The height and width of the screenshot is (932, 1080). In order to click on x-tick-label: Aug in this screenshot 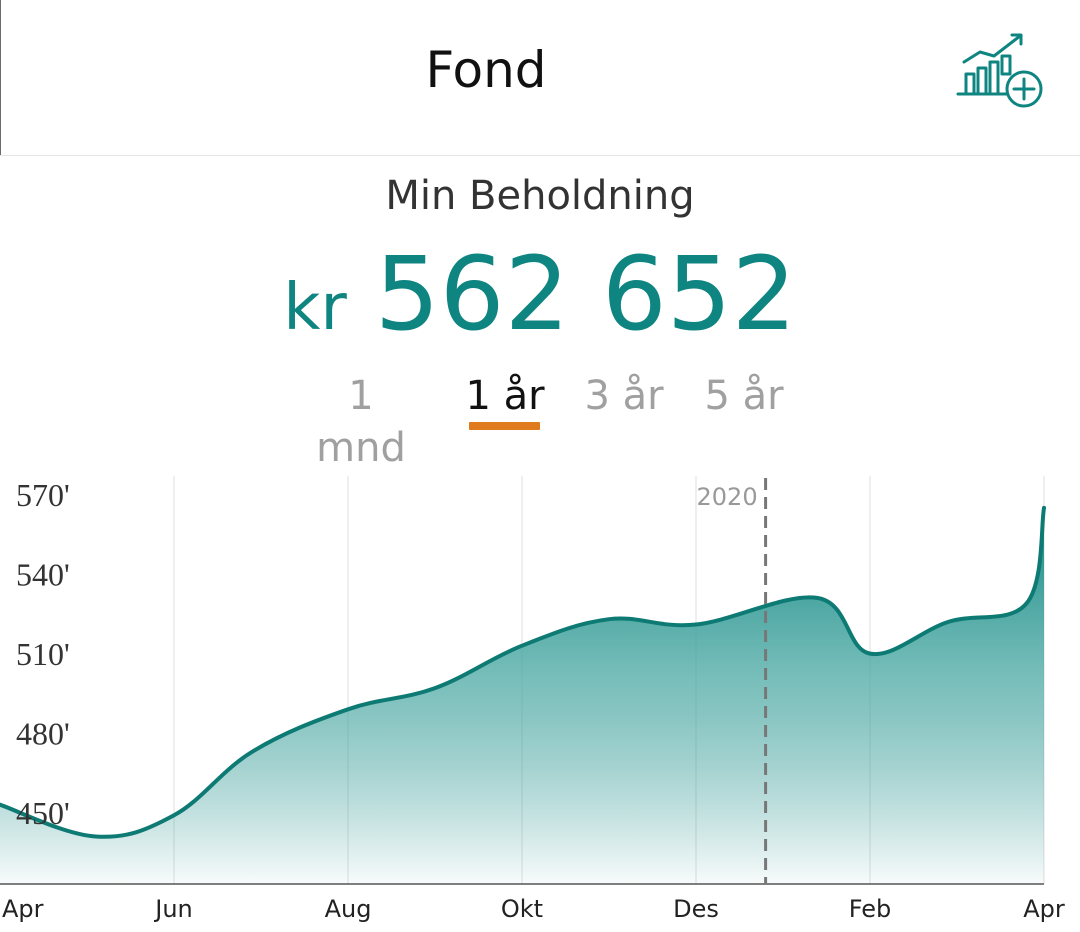, I will do `click(348, 909)`.